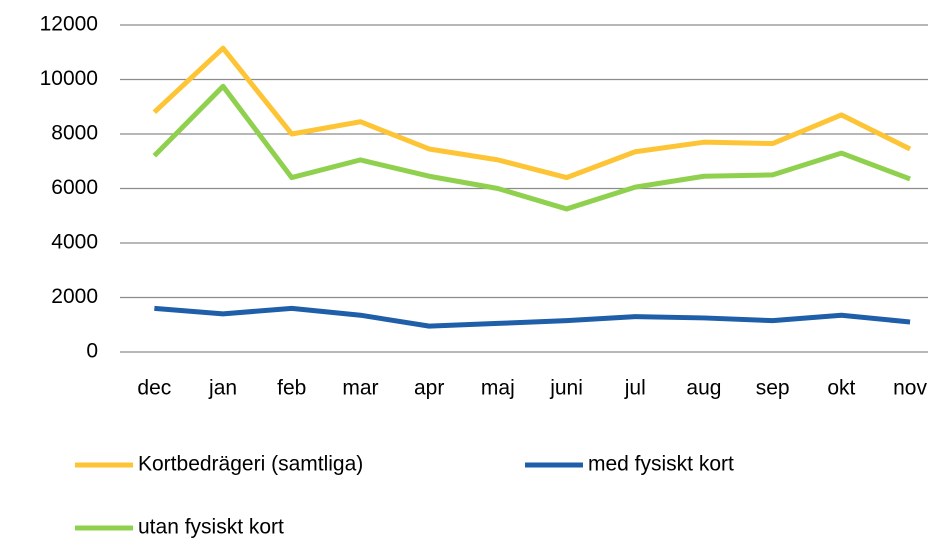 This screenshot has height=543, width=928. What do you see at coordinates (635, 388) in the screenshot?
I see `x-tick-label: jul` at bounding box center [635, 388].